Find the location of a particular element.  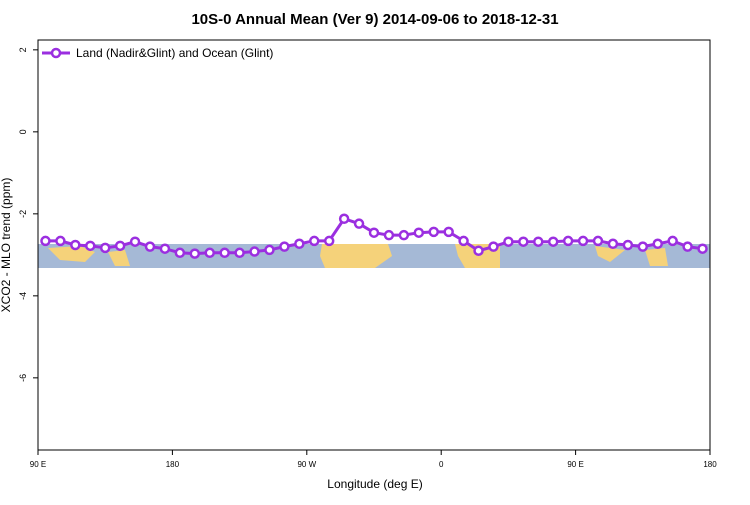

y-tick-label: -2 is located at coordinates (23, 214).